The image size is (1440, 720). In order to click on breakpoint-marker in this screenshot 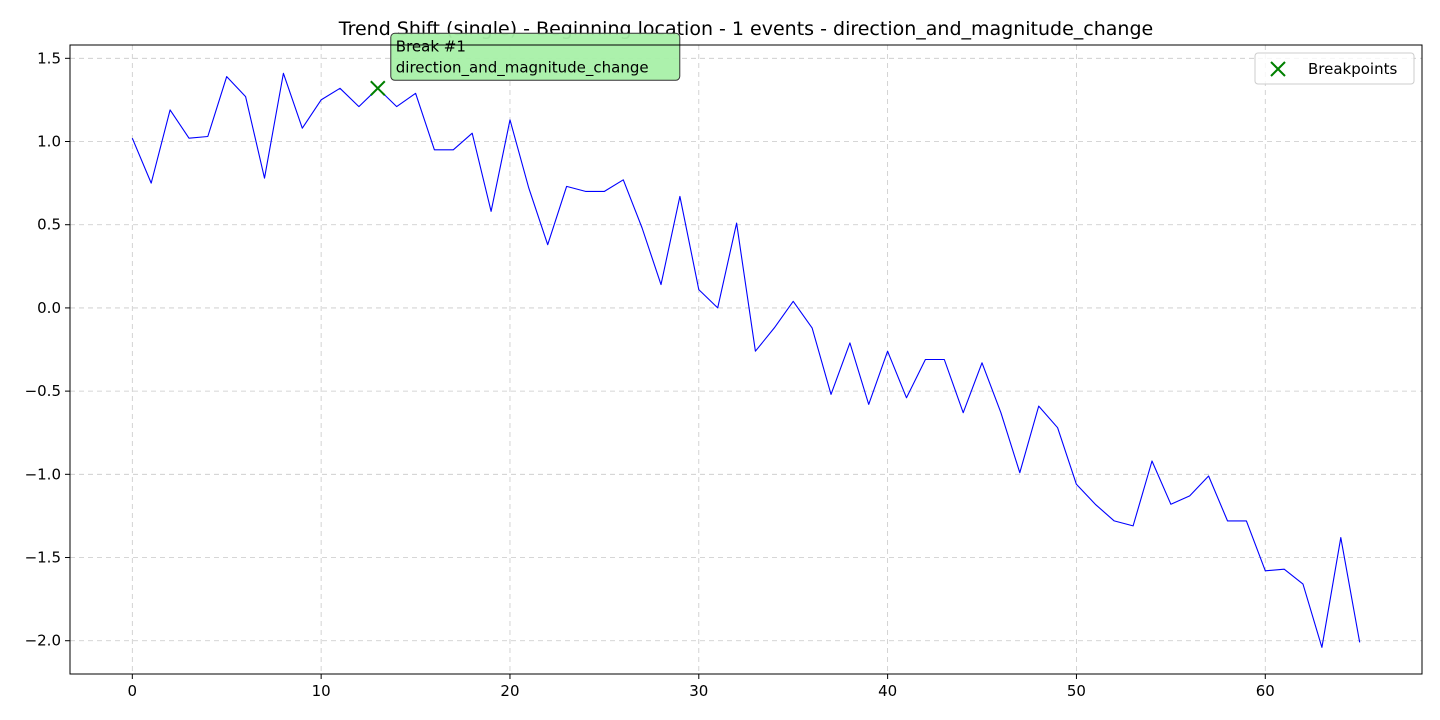, I will do `click(378, 88)`.